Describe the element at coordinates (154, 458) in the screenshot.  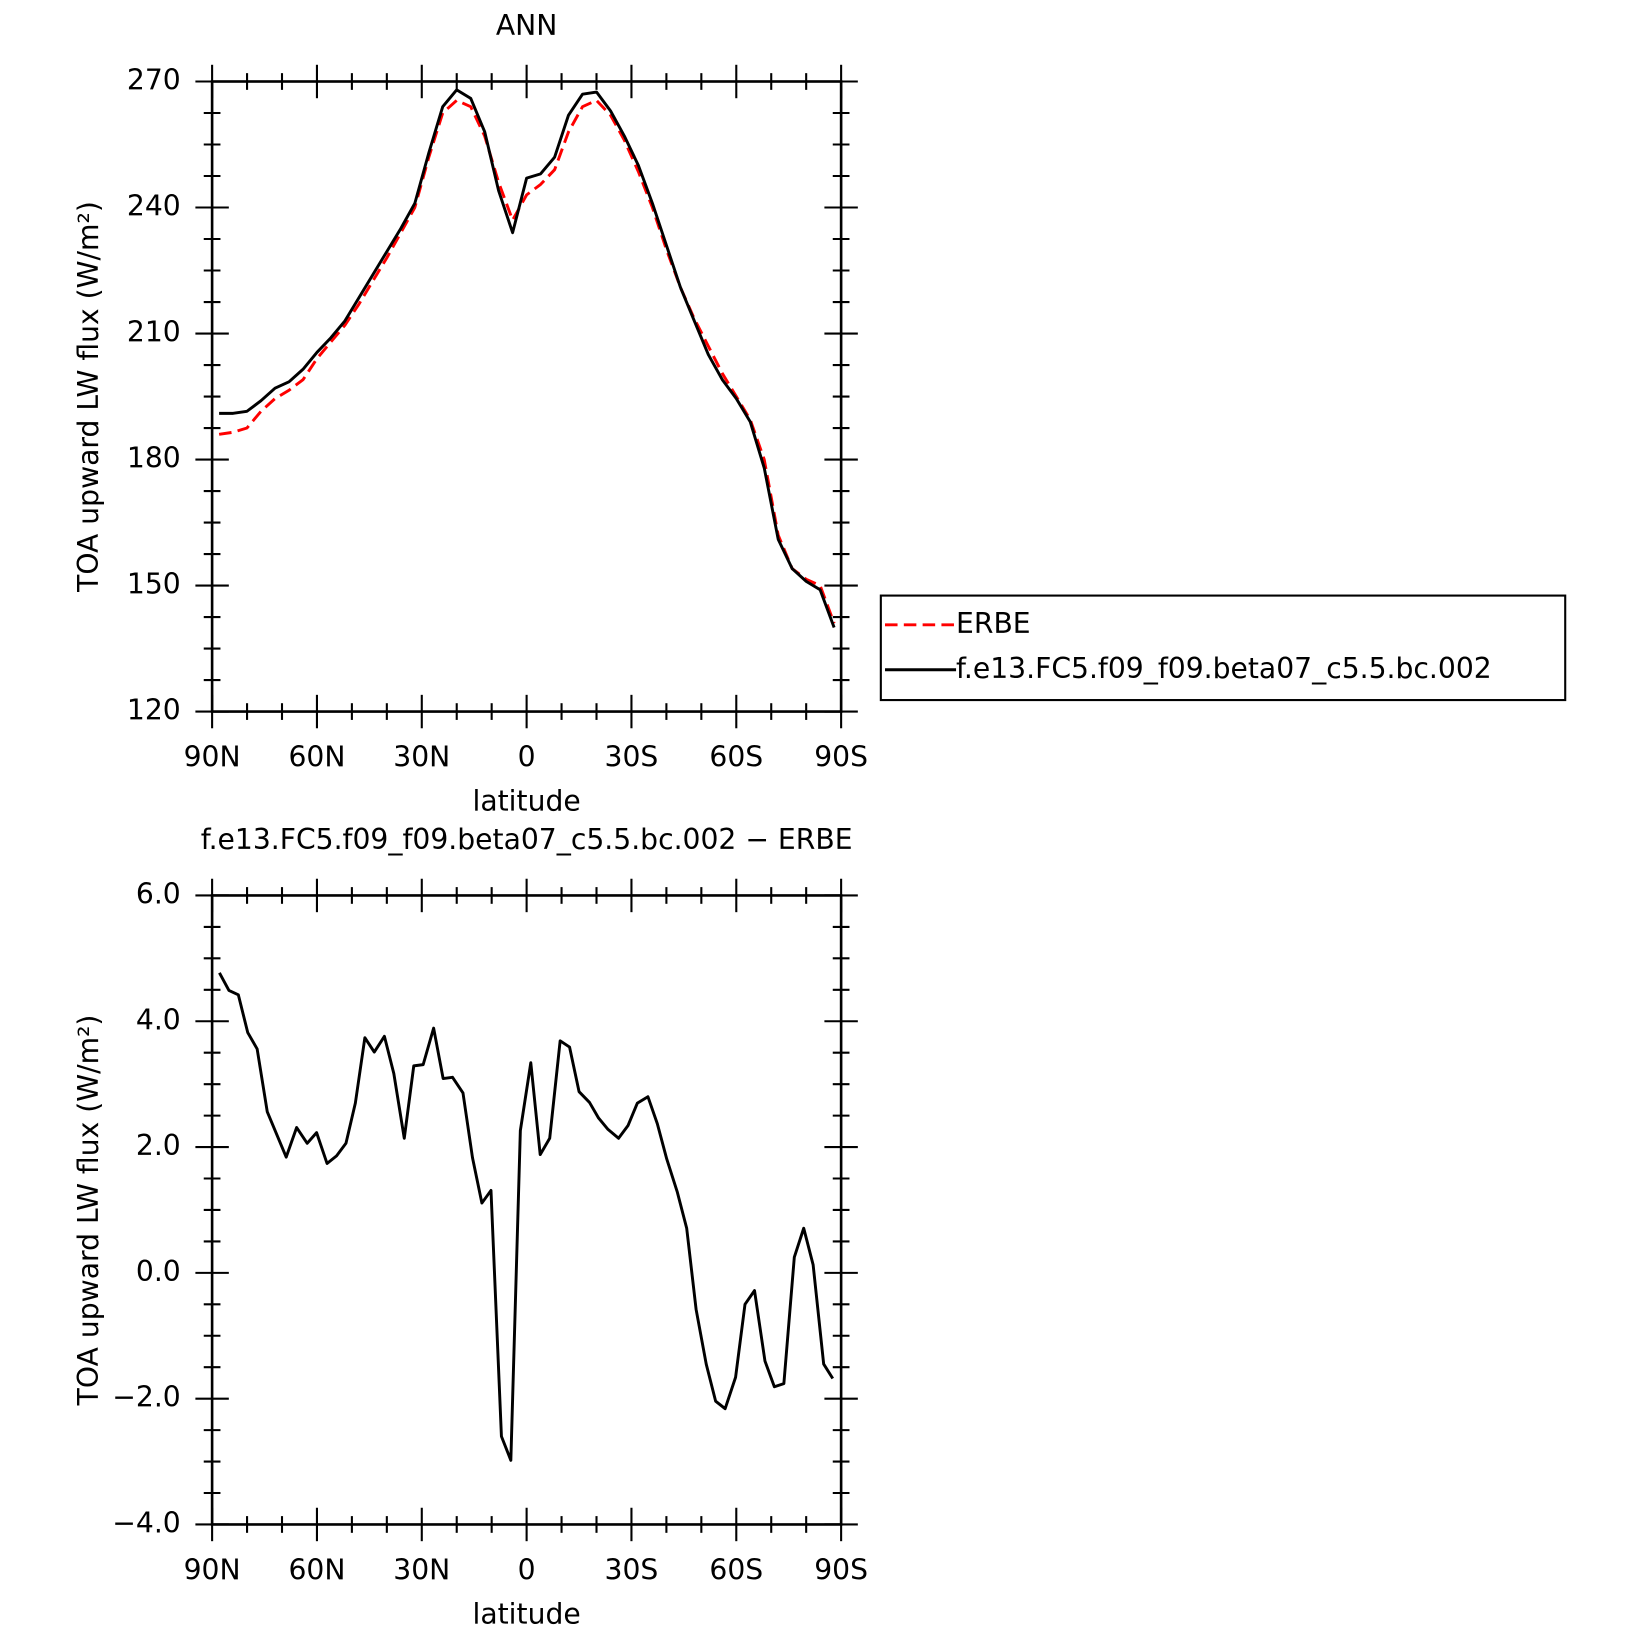
I see `y-tick-label: 180` at that location.